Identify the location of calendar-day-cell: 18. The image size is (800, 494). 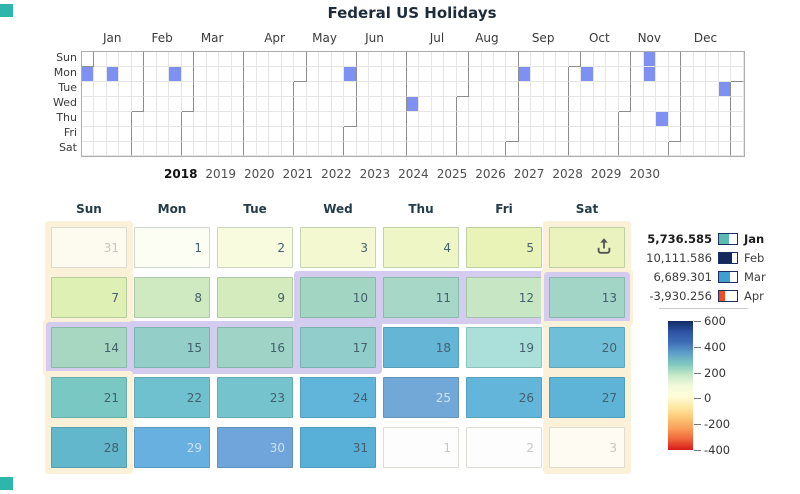
(421, 347).